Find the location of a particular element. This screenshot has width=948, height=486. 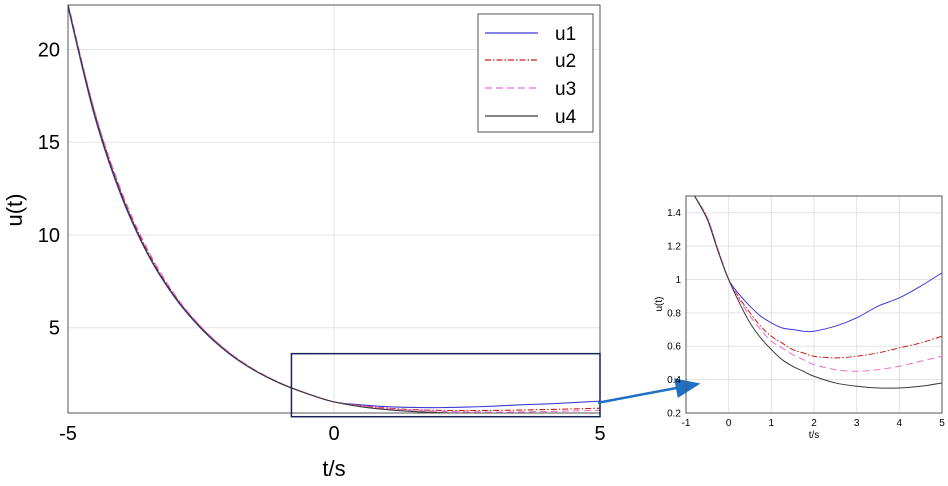

inset-x-axis-label: t/s is located at coordinates (814, 435).